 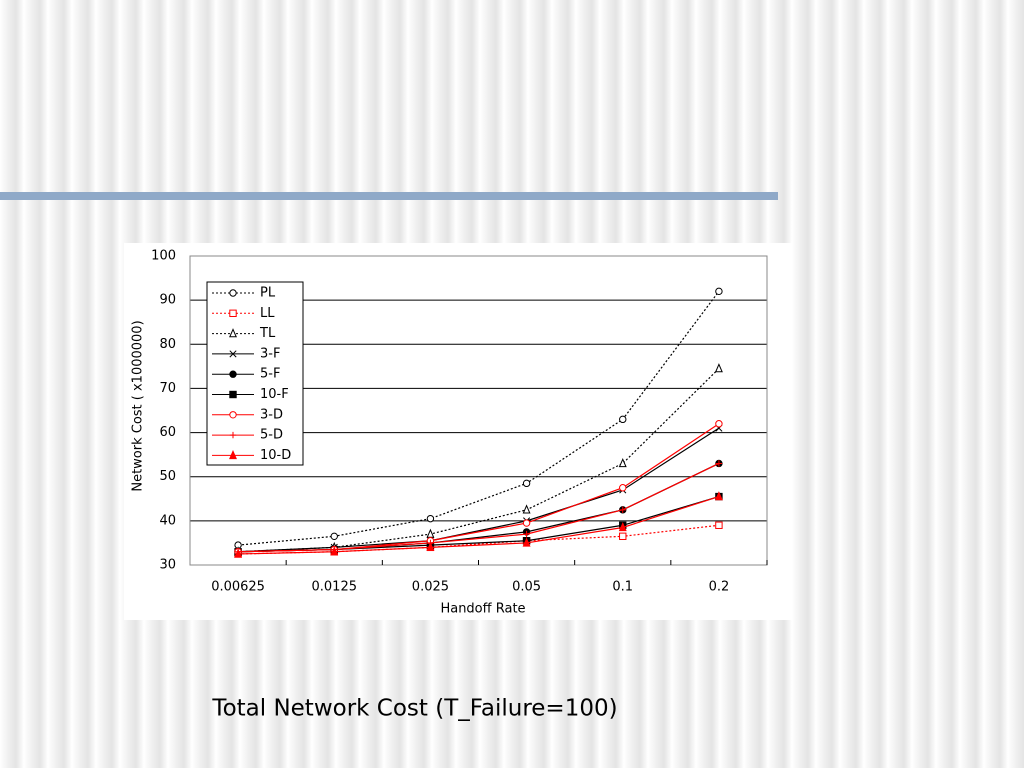 I want to click on x-tick-label: 0.025, so click(x=430, y=587).